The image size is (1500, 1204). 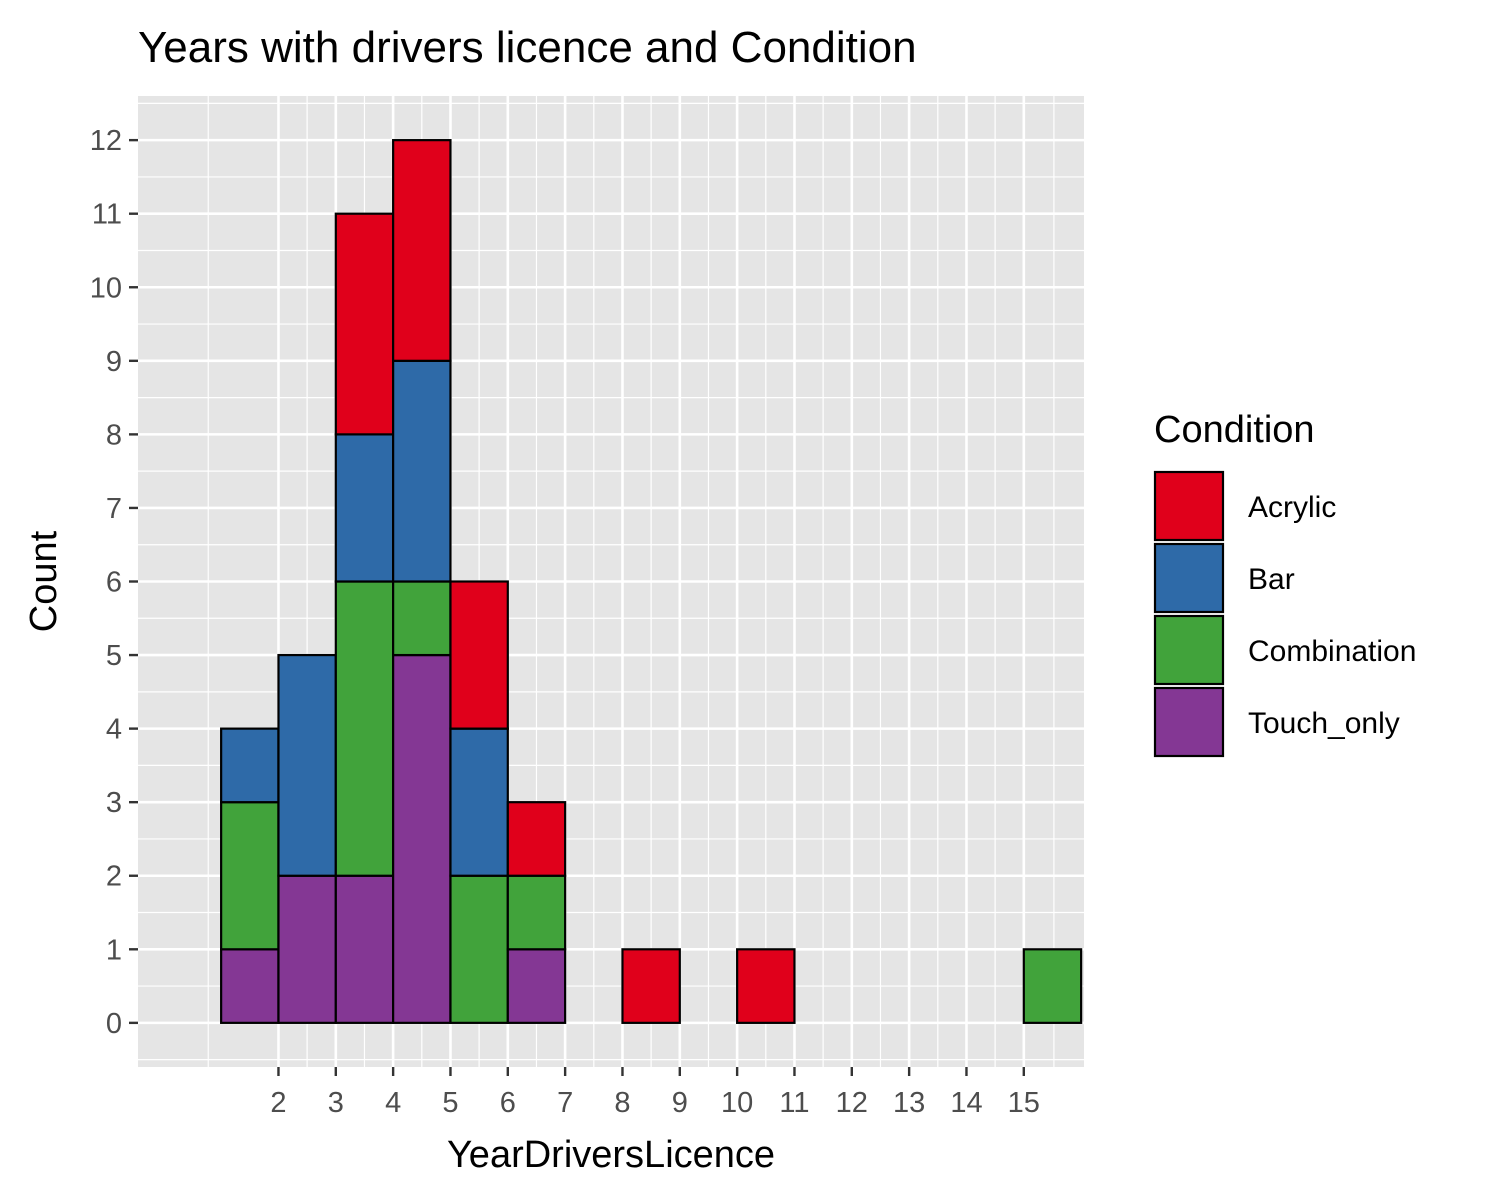 I want to click on legend-items: Acrylic Bar Combination Touch_only, so click(x=1284, y=614).